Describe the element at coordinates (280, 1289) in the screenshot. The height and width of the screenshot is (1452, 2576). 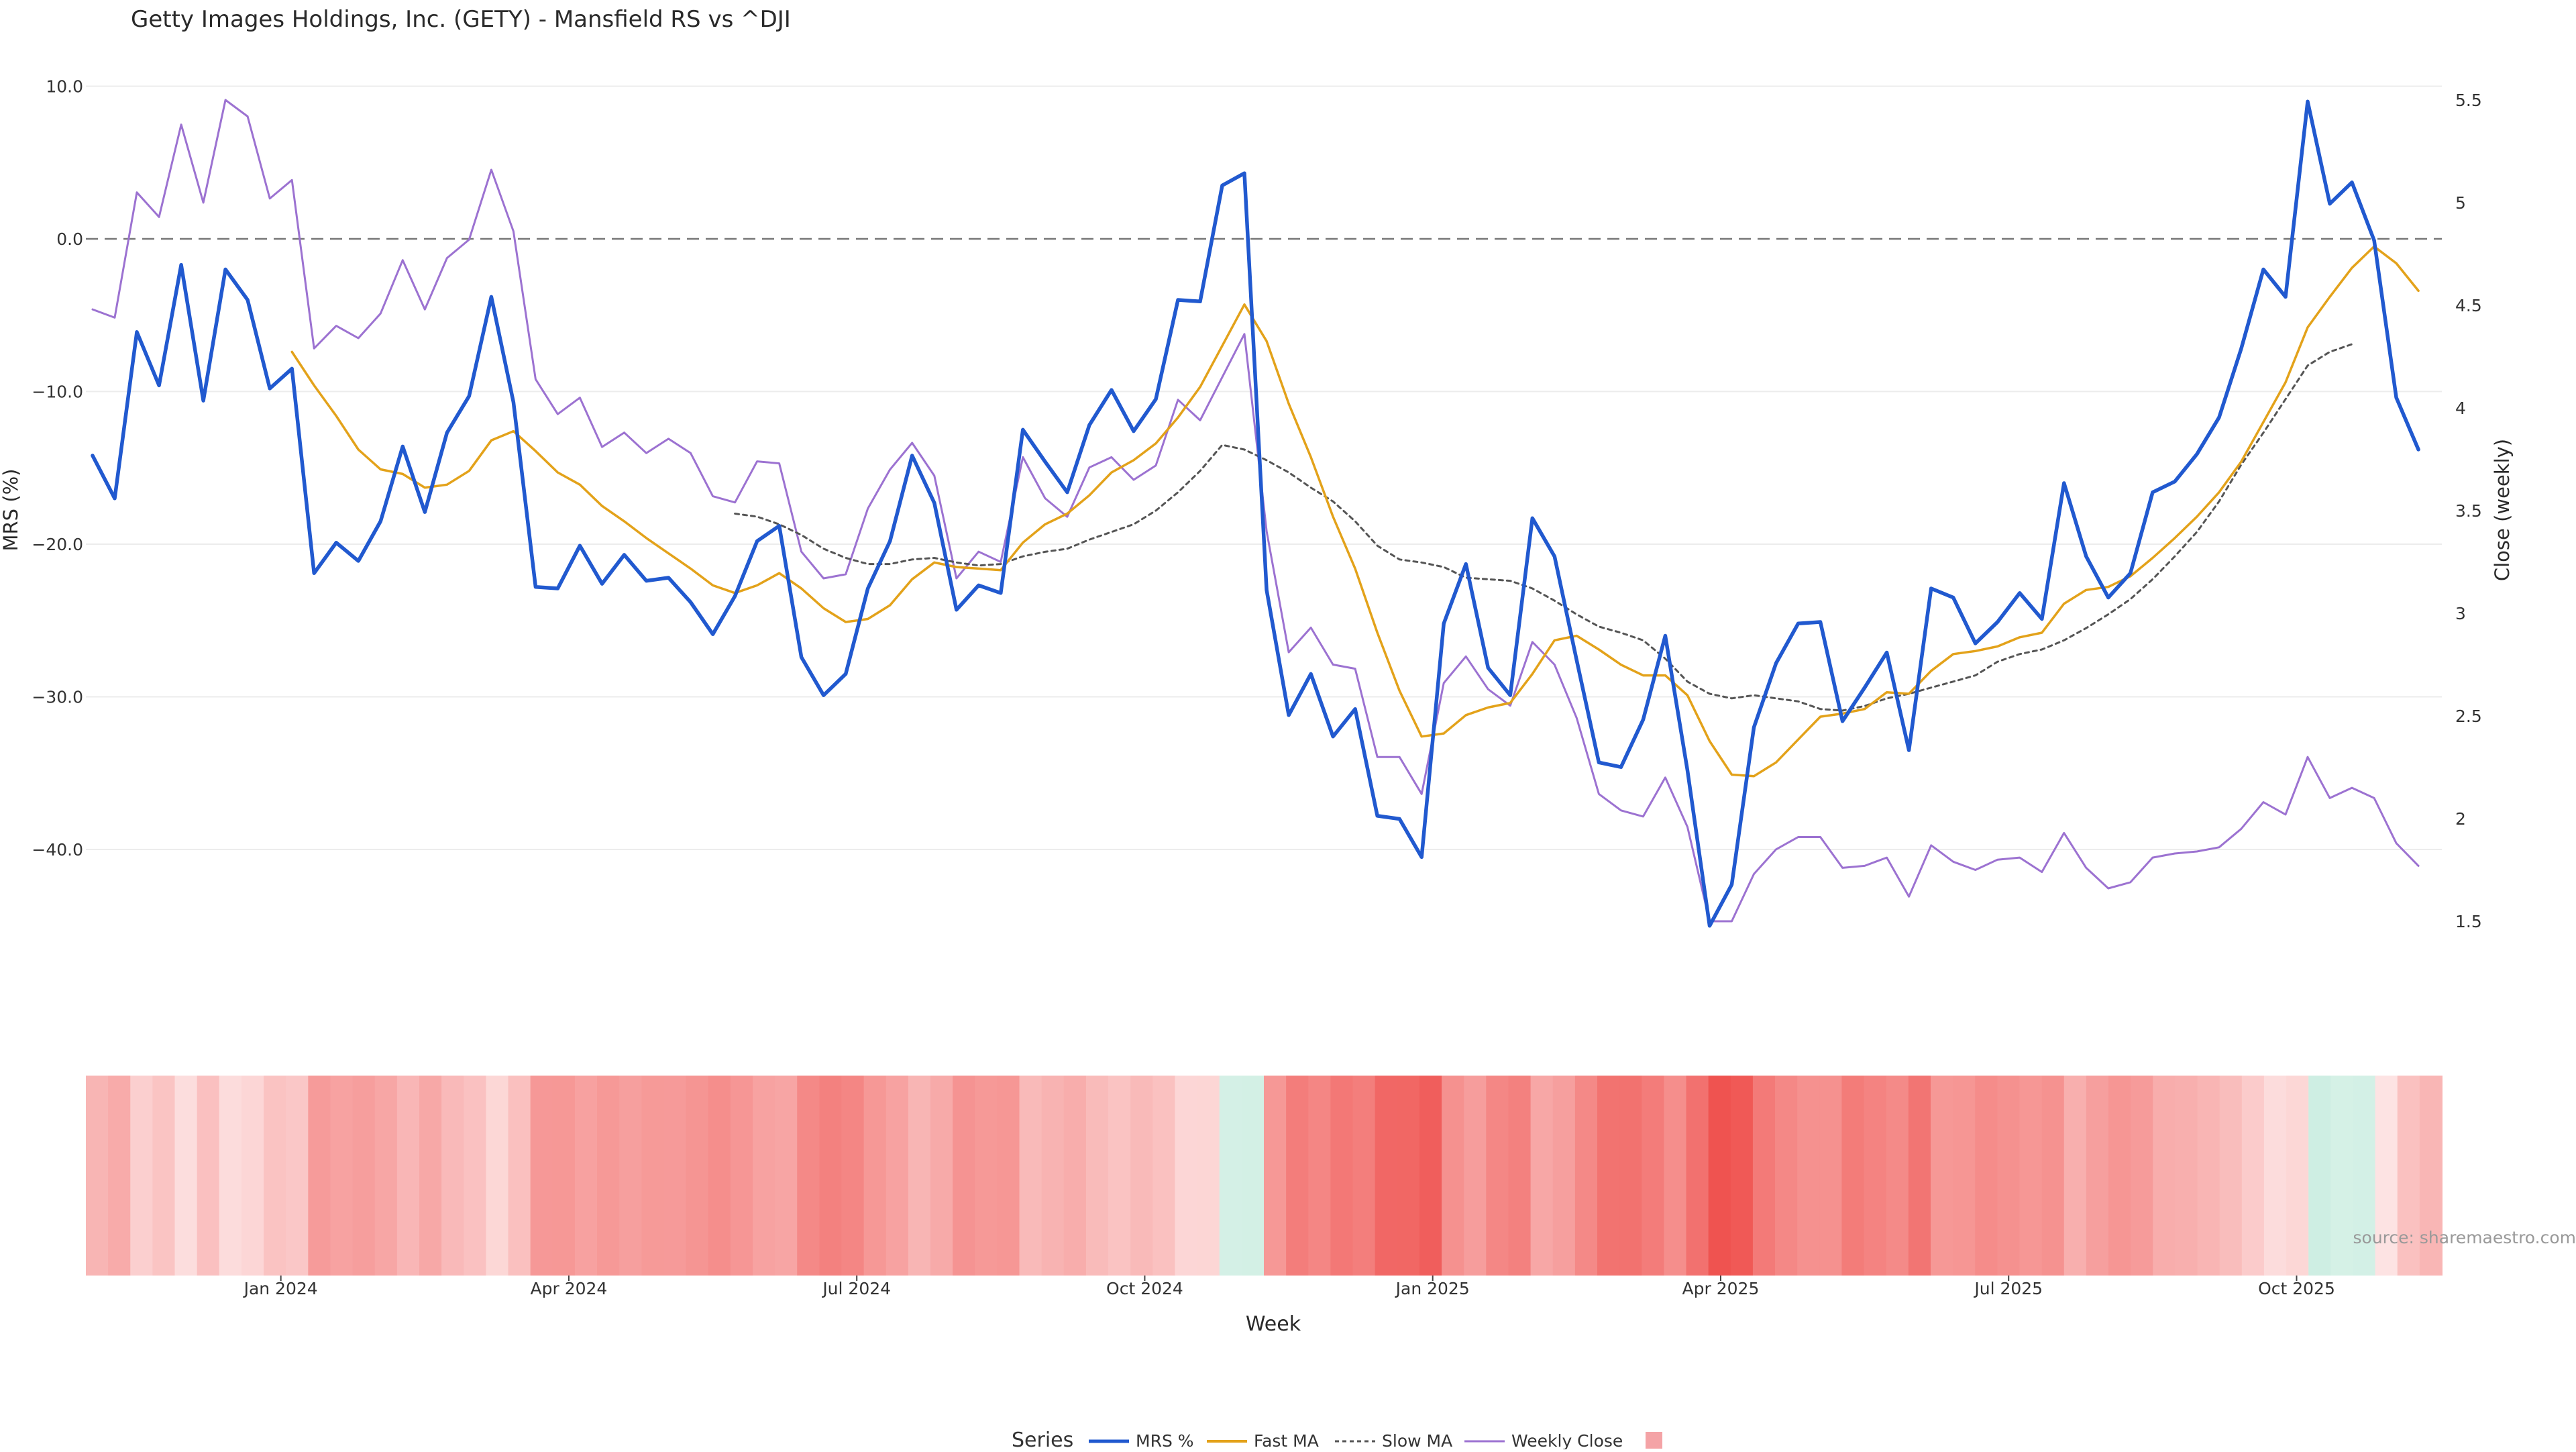
I see `x-tick-label: Jan 2024` at that location.